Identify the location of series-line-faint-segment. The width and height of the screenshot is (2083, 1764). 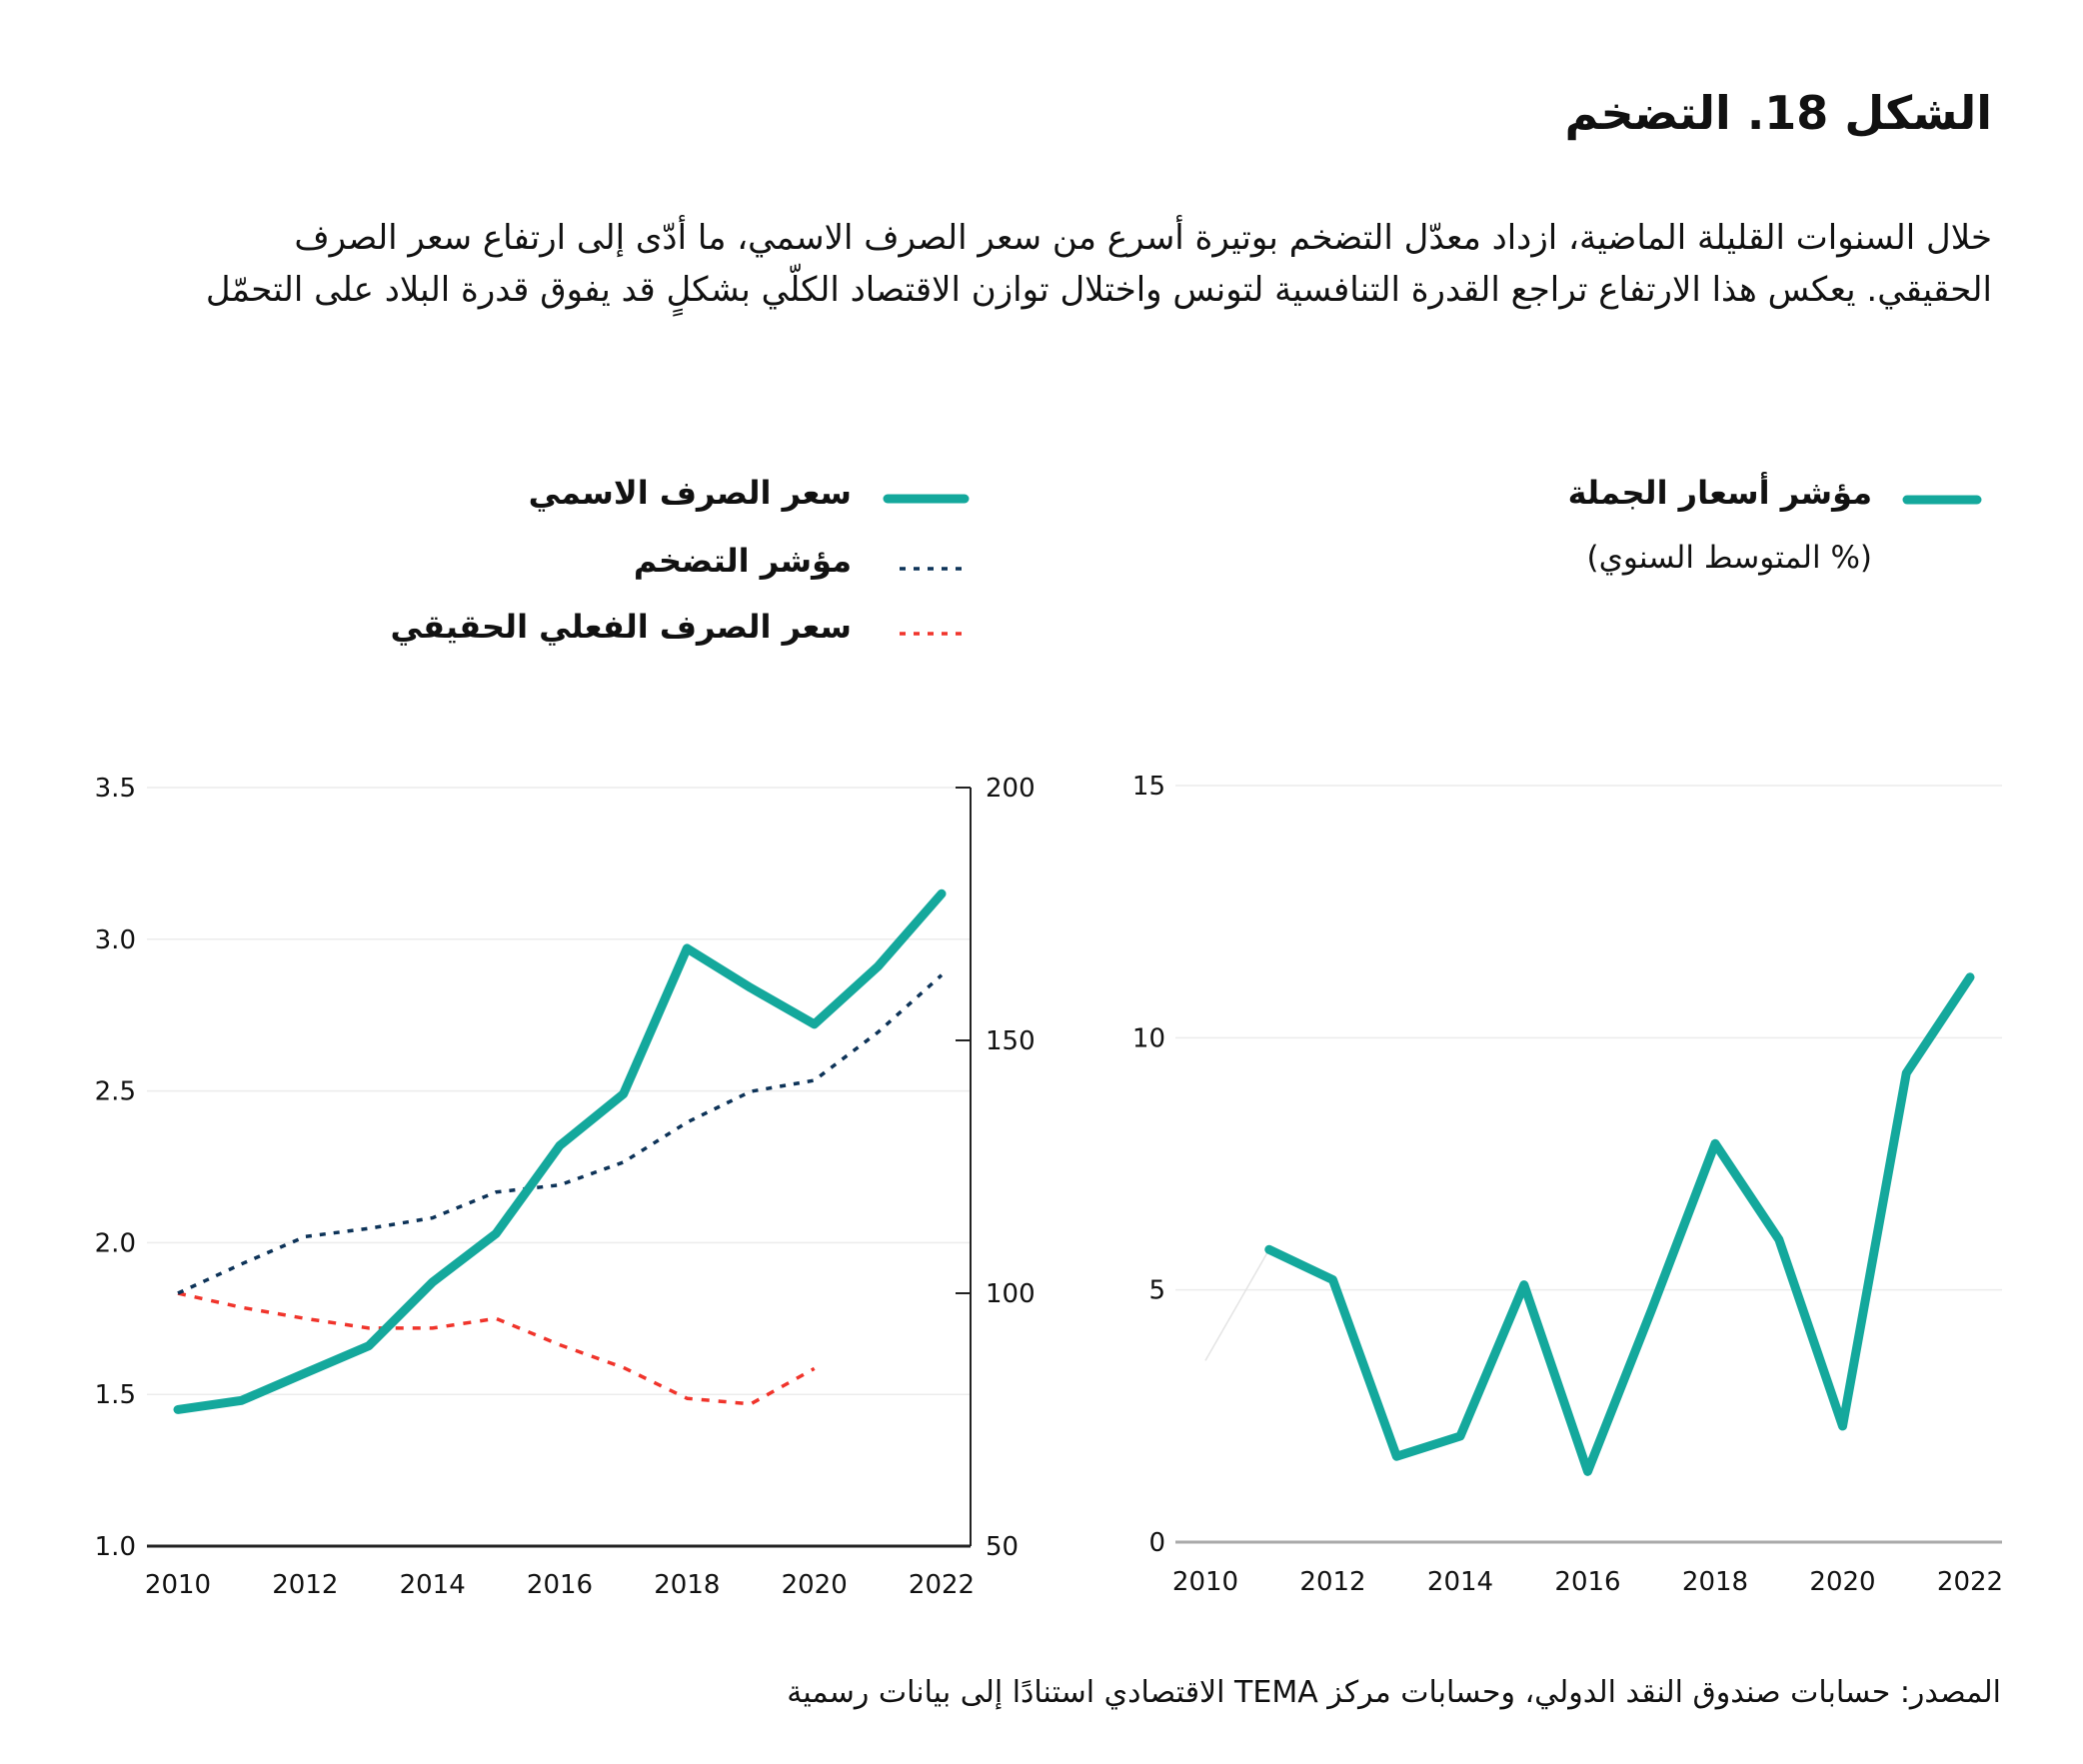
(1237, 1305).